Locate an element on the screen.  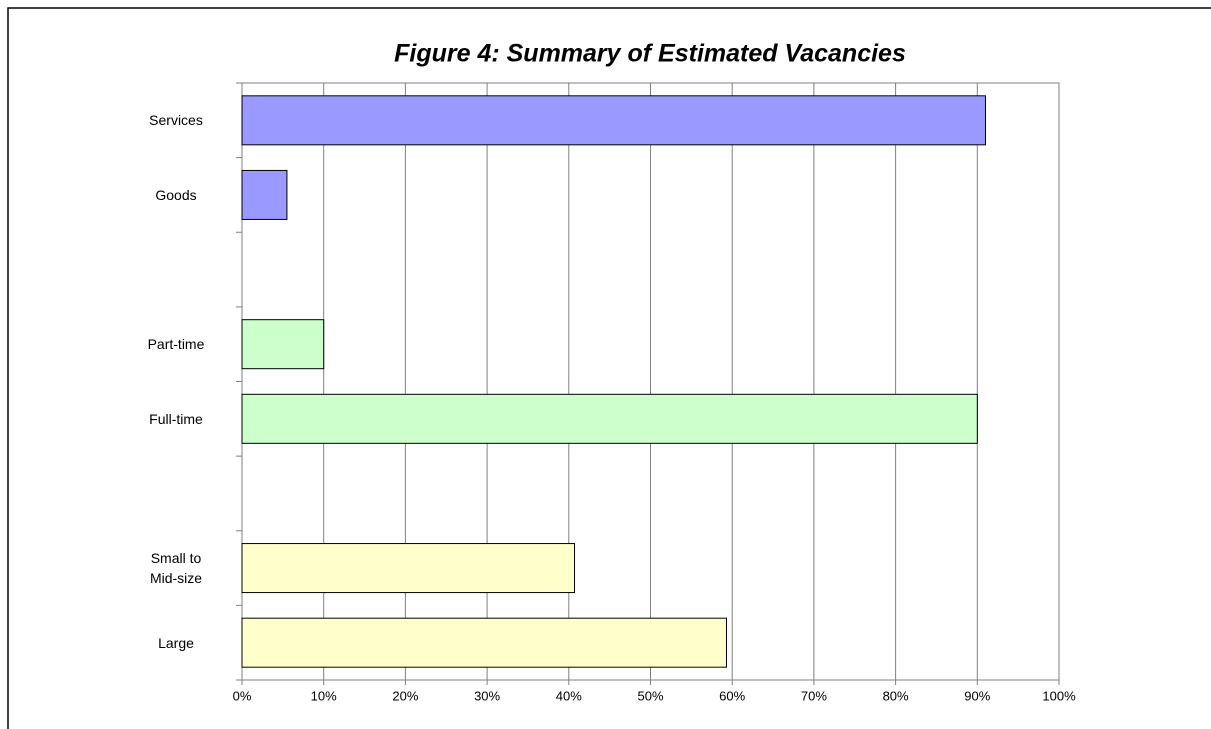
x-tick-label: 100% is located at coordinates (1059, 695).